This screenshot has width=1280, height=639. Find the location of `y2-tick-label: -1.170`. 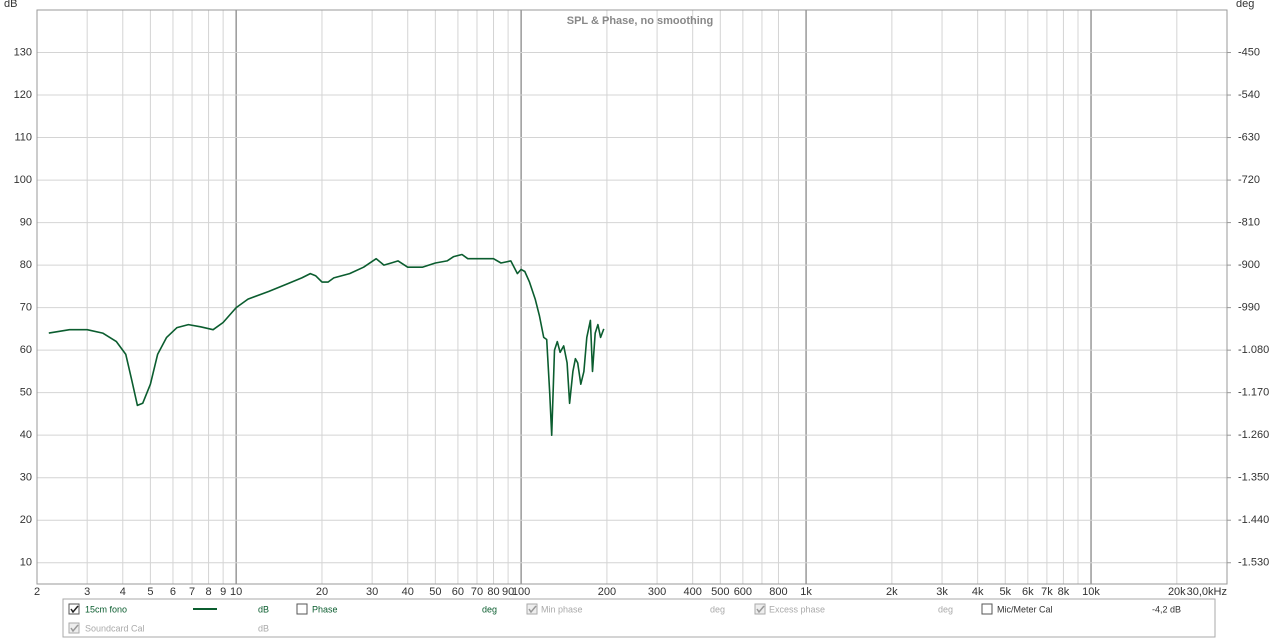

y2-tick-label: -1.170 is located at coordinates (1253, 393).